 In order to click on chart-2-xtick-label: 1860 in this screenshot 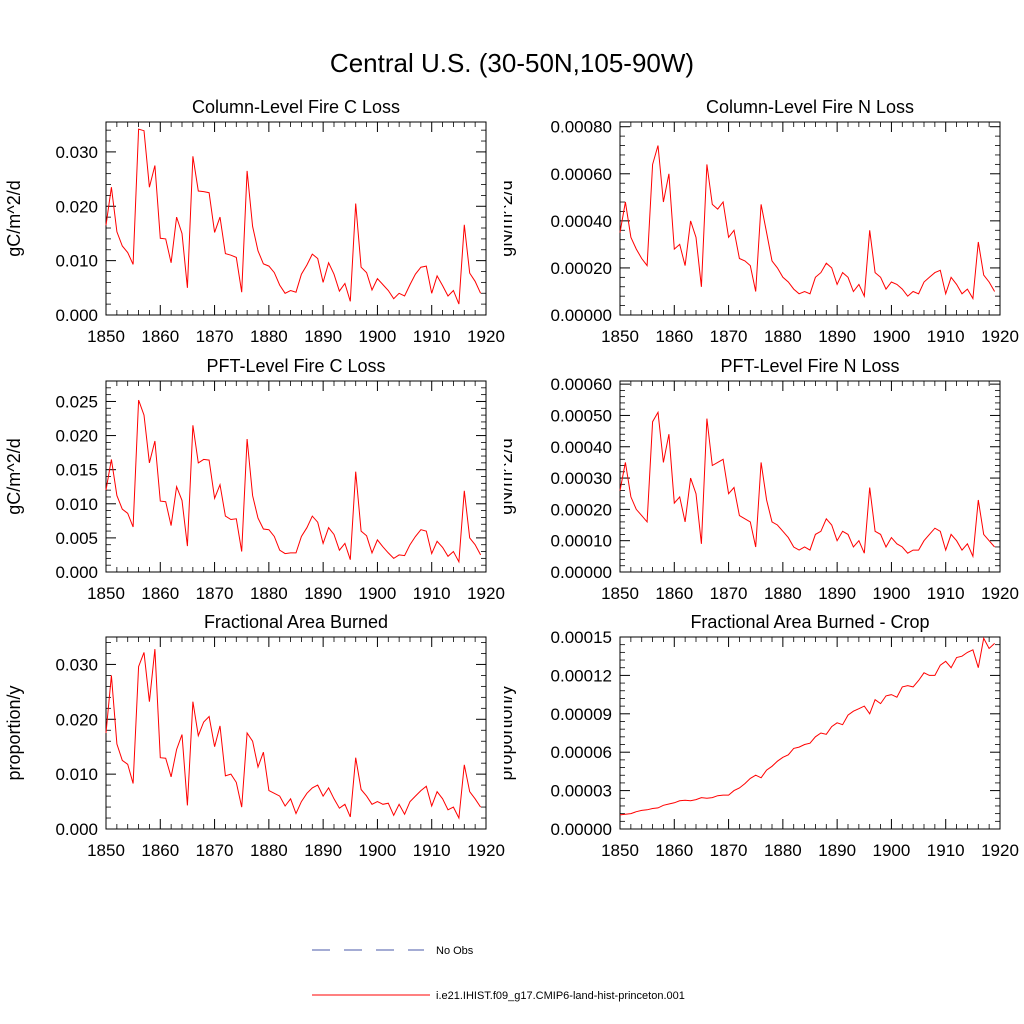, I will do `click(160, 593)`.